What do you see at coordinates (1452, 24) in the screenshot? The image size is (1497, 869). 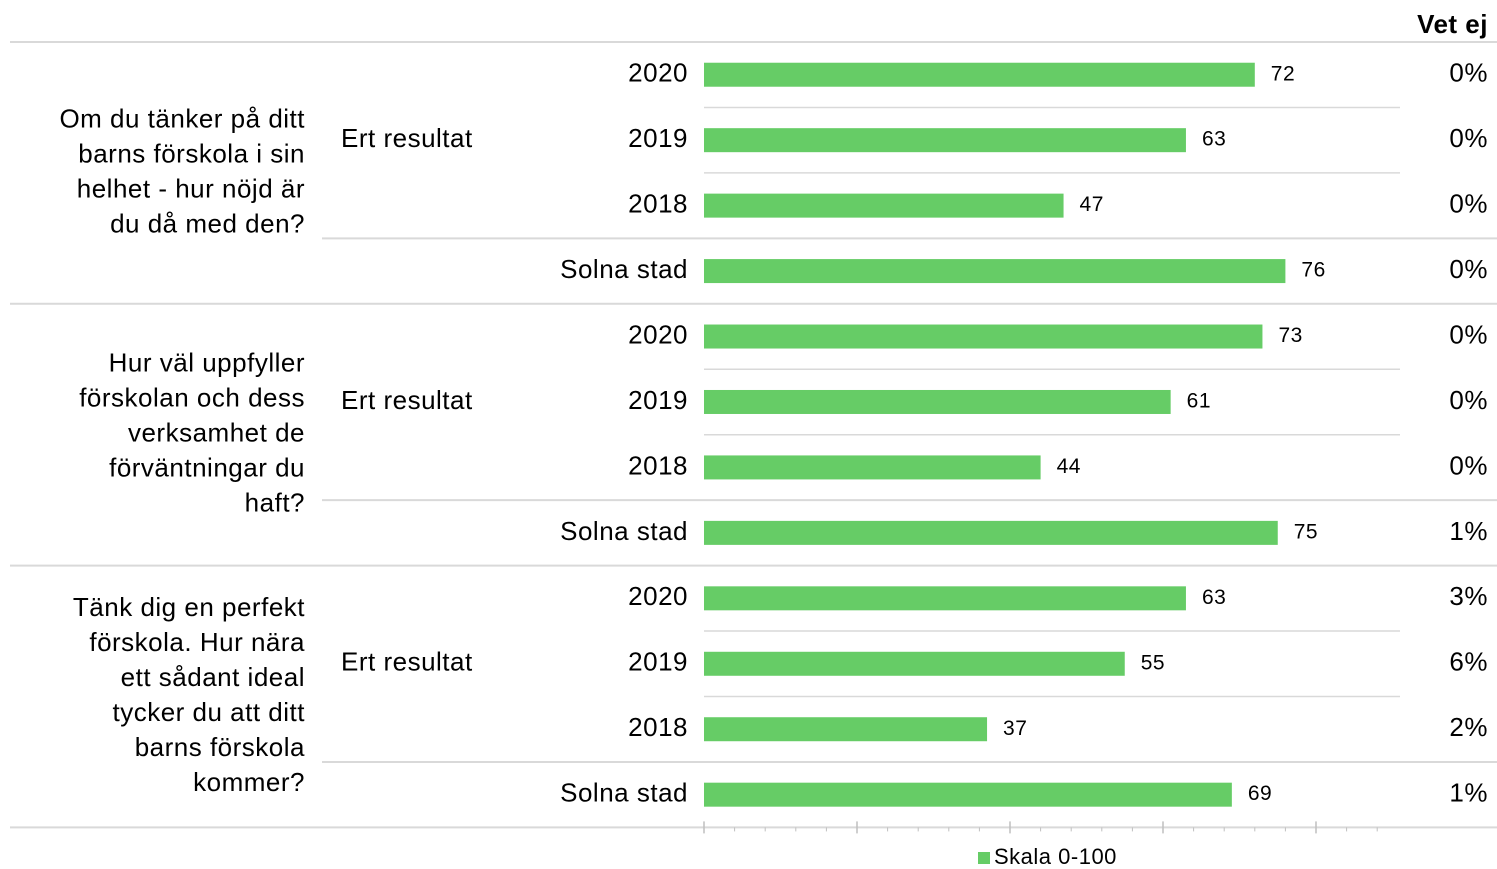 I see `column-header: Vet ej` at bounding box center [1452, 24].